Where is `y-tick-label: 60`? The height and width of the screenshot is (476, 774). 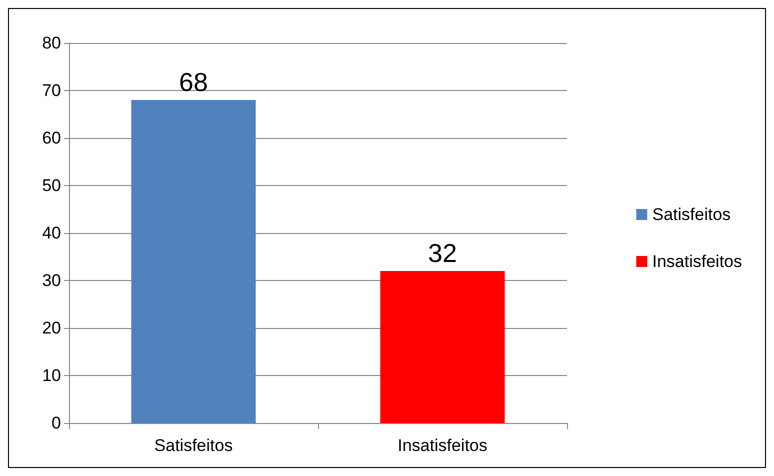
y-tick-label: 60 is located at coordinates (51, 138).